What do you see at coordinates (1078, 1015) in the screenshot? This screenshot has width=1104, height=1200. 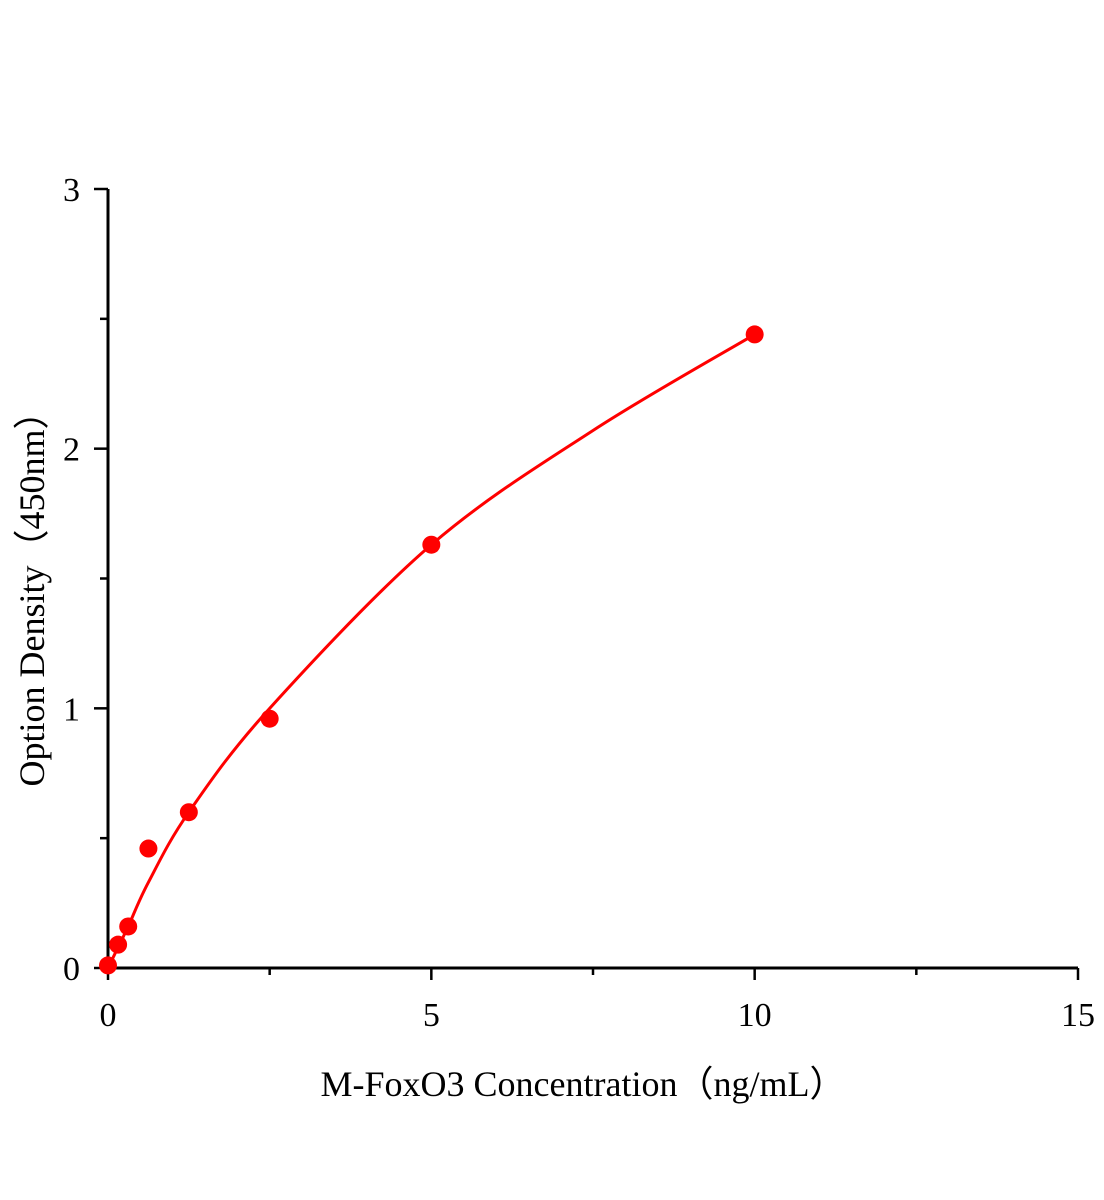 I see `x-tick-label: 15` at bounding box center [1078, 1015].